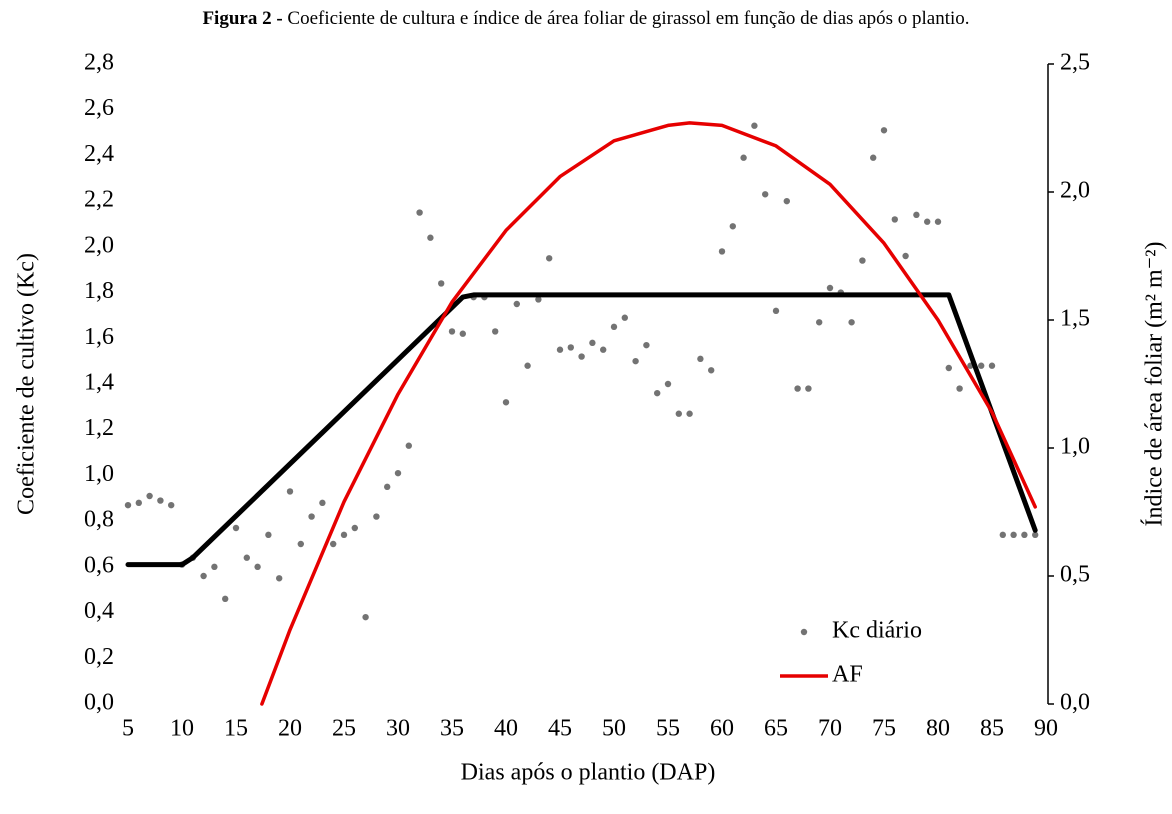  I want to click on y2-tick-label: 0,5, so click(1075, 575).